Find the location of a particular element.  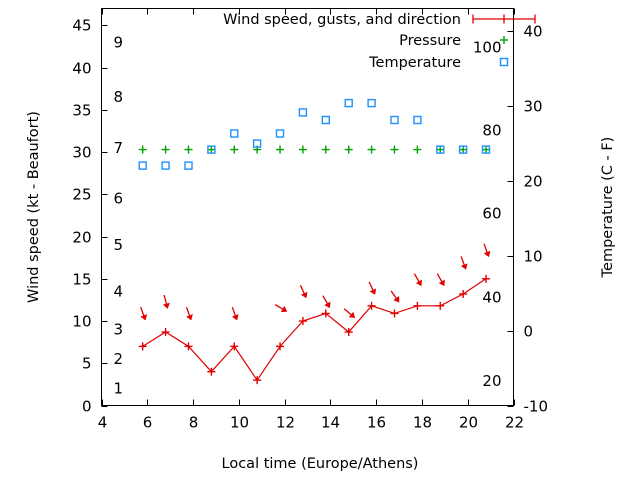

beaufort-label: 1 is located at coordinates (119, 389).